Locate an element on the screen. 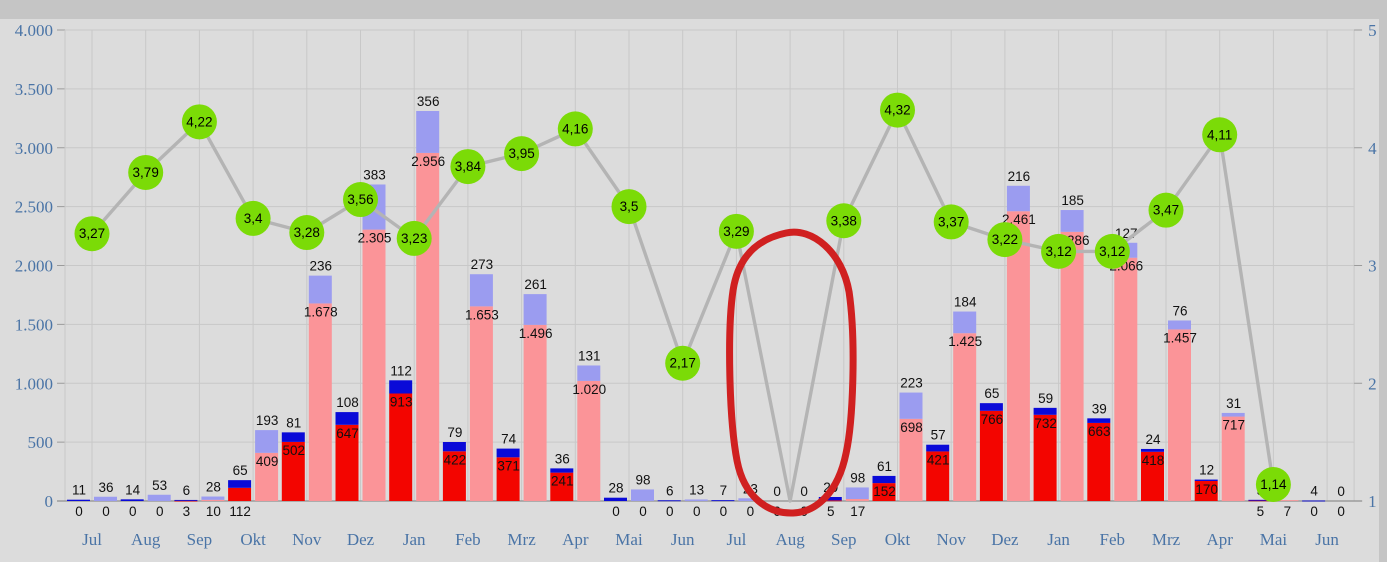 The image size is (1387, 562). left-axis-tick-label: 2.000 is located at coordinates (34, 266).